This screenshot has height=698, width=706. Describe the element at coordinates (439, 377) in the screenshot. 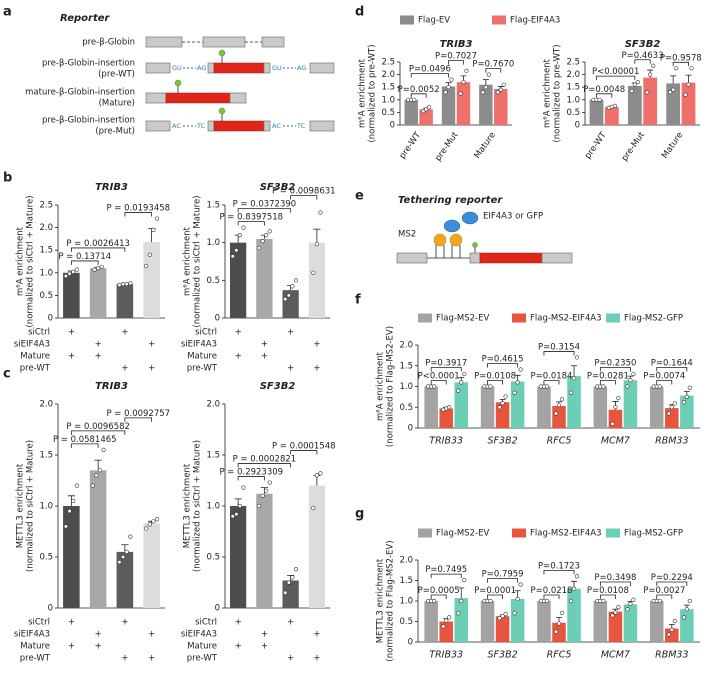

I see `significance-label: P<0.0001` at that location.